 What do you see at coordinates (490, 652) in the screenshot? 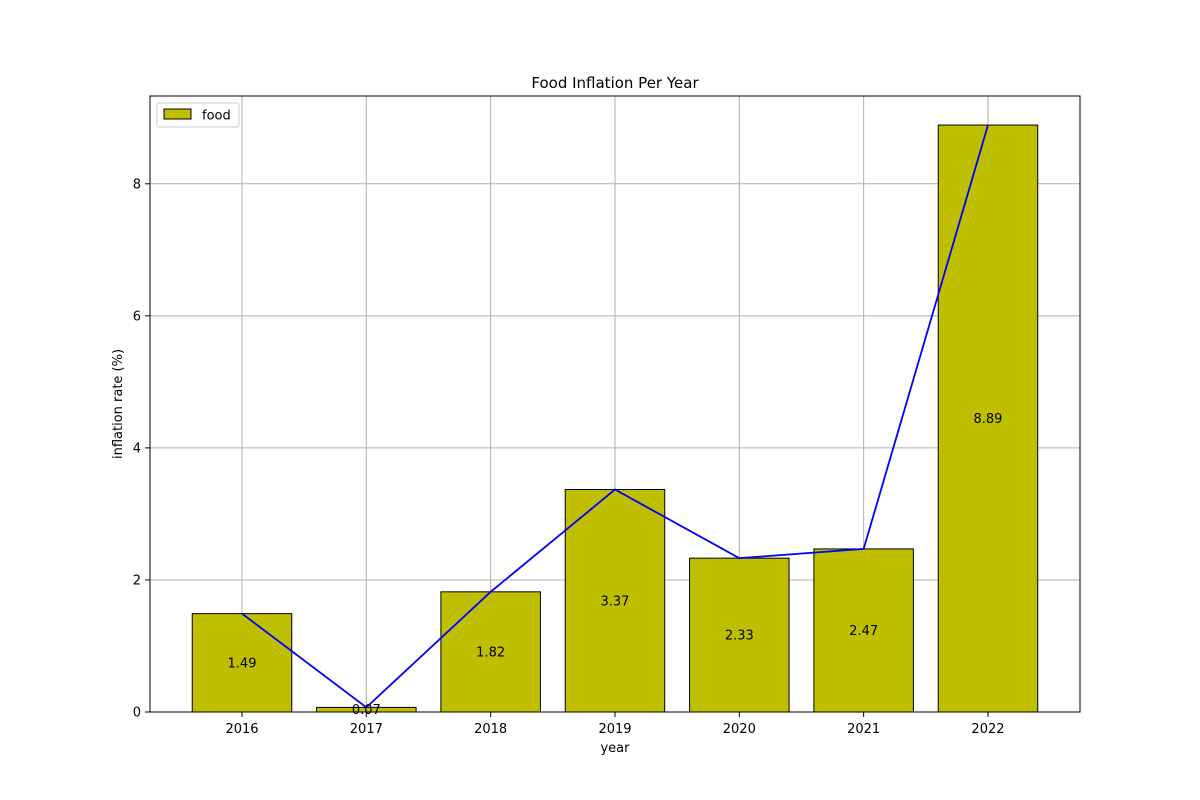
I see `data-label: 1.82` at bounding box center [490, 652].